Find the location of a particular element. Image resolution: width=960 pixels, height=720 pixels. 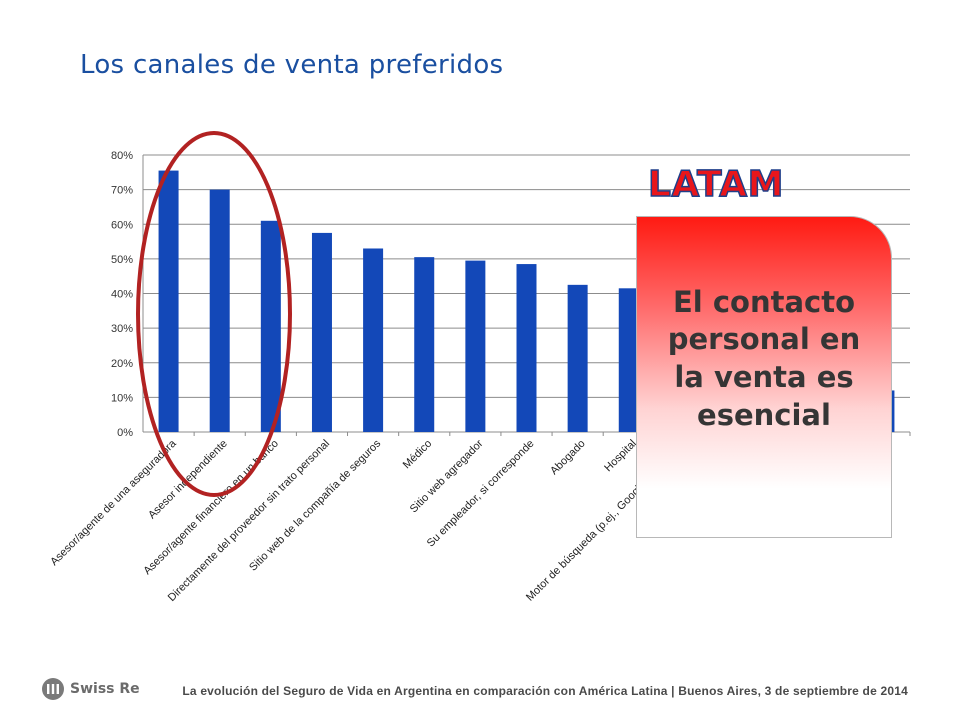

swiss-re-logo-icon is located at coordinates (53, 689).